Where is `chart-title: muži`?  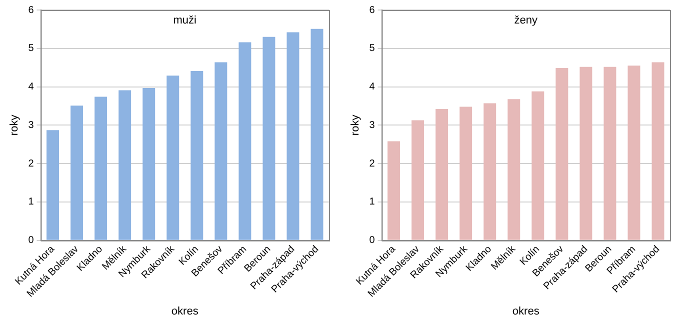 chart-title: muži is located at coordinates (184, 20).